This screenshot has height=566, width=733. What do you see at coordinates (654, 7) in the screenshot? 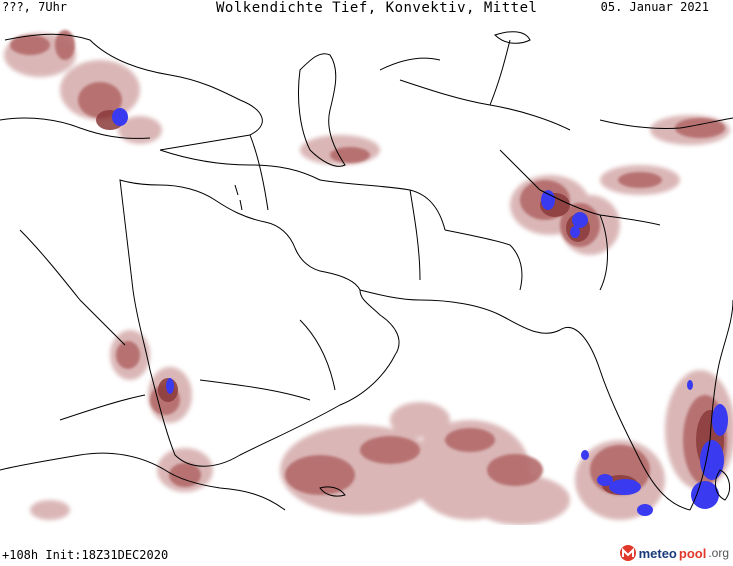
I see `forecast-date: 05. Januar 2021` at bounding box center [654, 7].